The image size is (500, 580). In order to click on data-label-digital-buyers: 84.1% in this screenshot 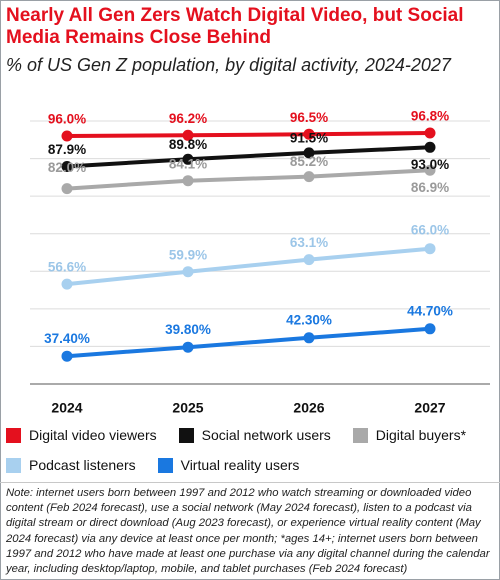, I will do `click(188, 163)`.